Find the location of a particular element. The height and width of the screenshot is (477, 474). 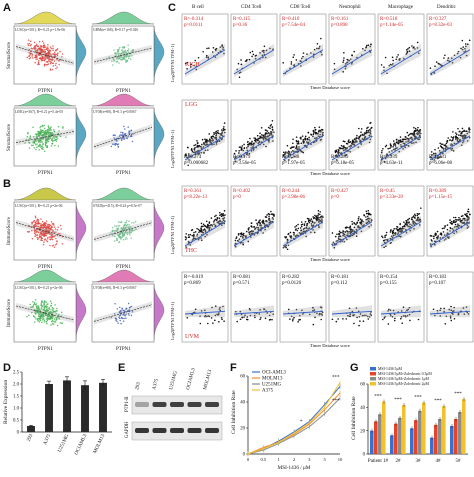

scatter-stat-label: LUSC(n=501), R=-0.21 p=2e-06 is located at coordinates (39, 288).